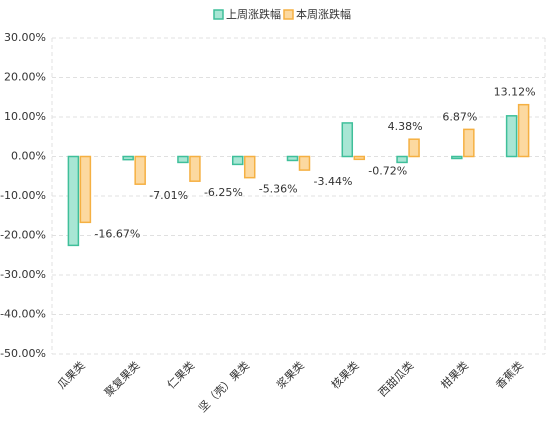 The height and width of the screenshot is (426, 554). Describe the element at coordinates (395, 378) in the screenshot. I see `x-tick-label: 西甜瓜类` at that location.